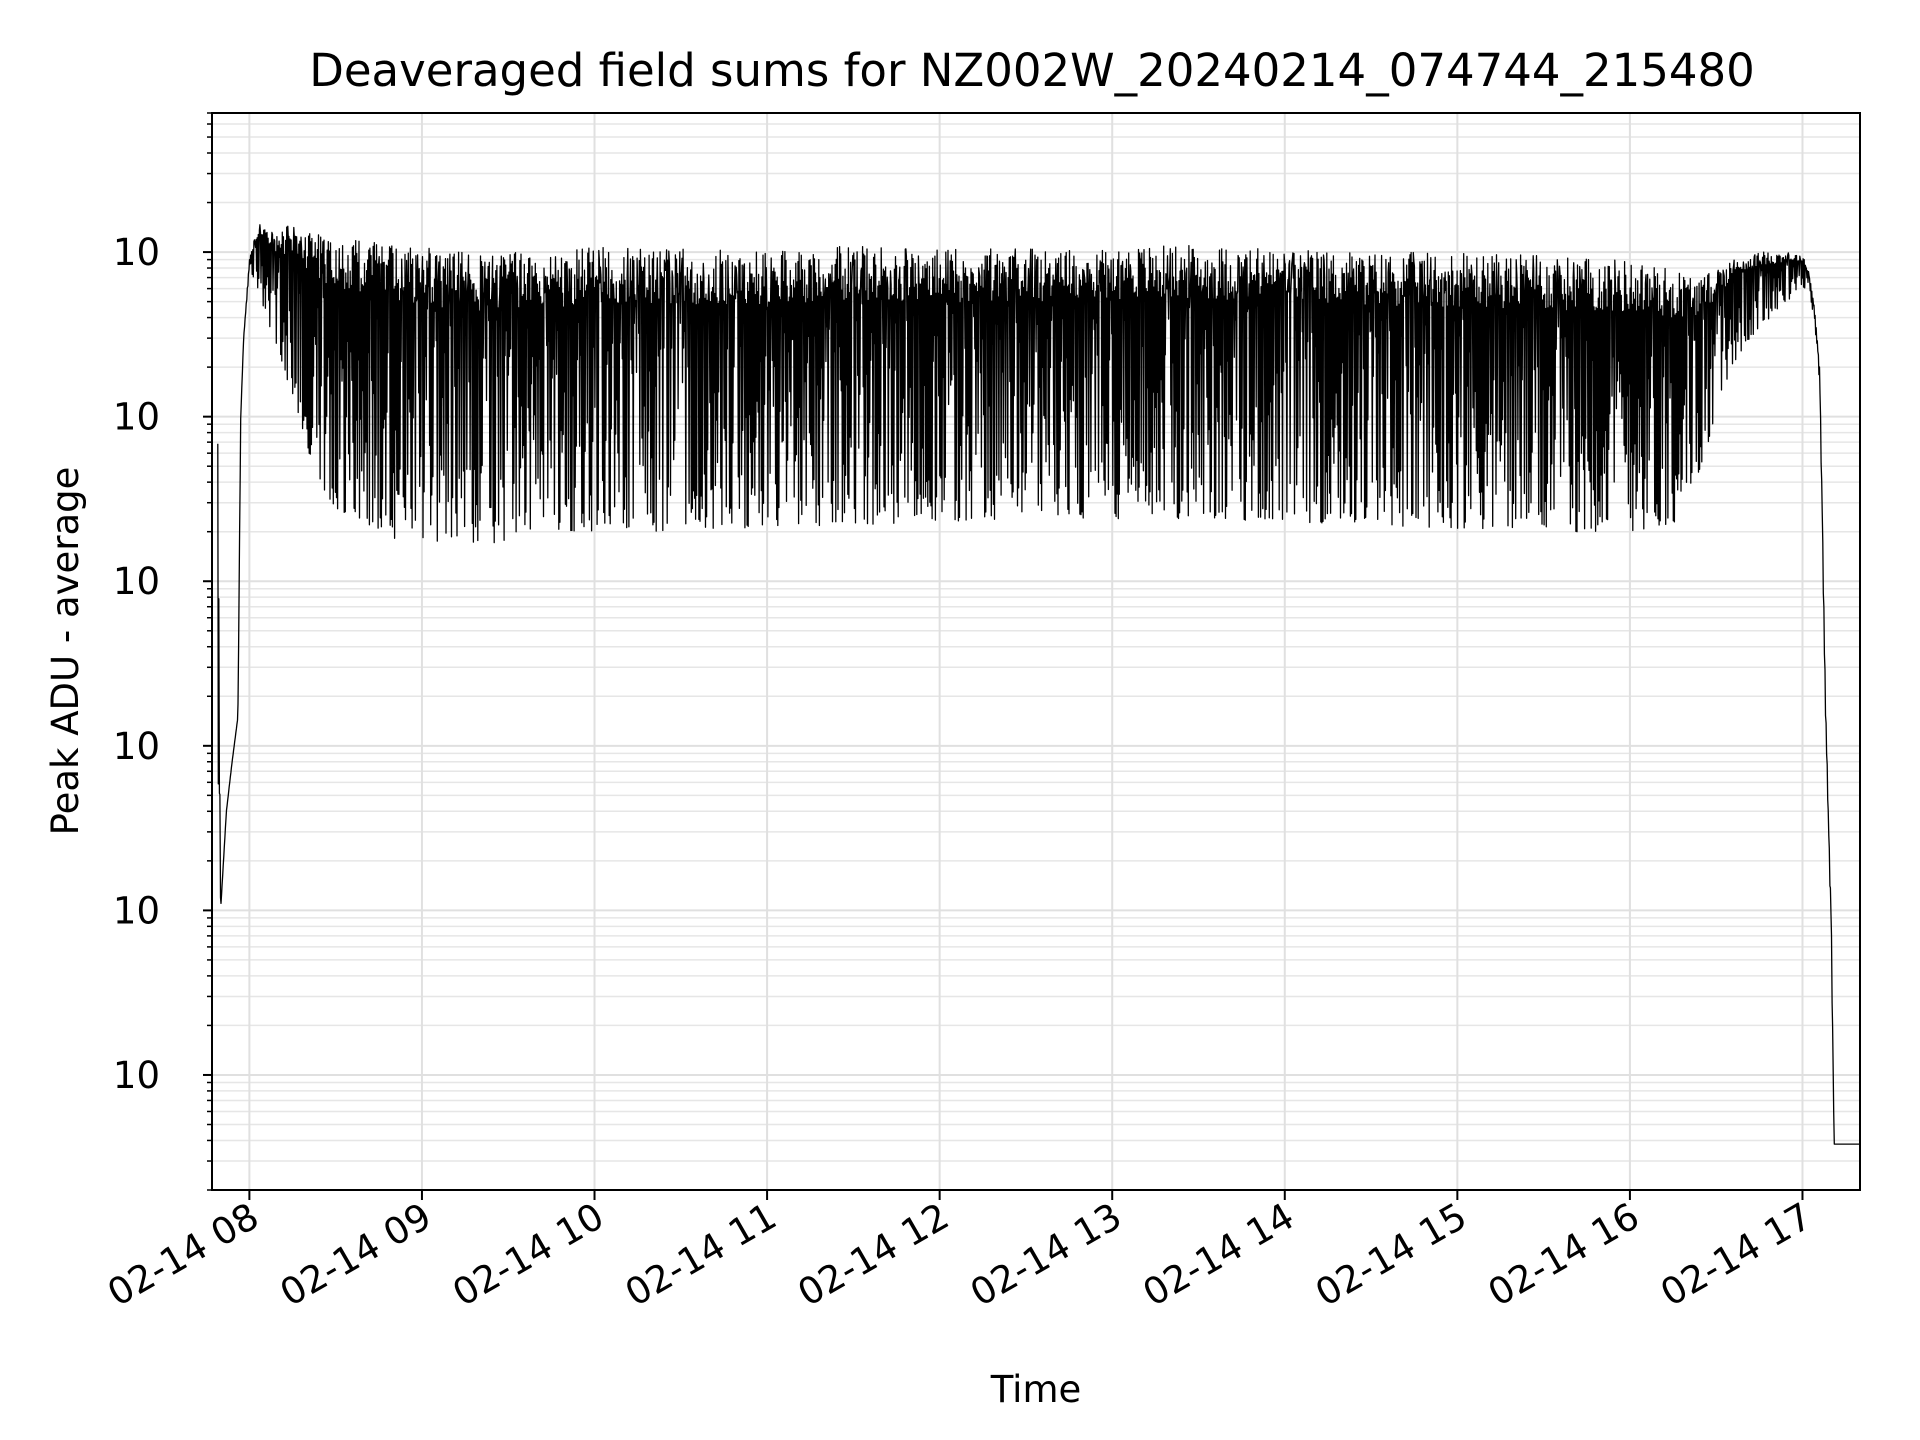 The height and width of the screenshot is (1440, 1920). I want to click on y-axis-label: Peak ADU - average, so click(65, 651).